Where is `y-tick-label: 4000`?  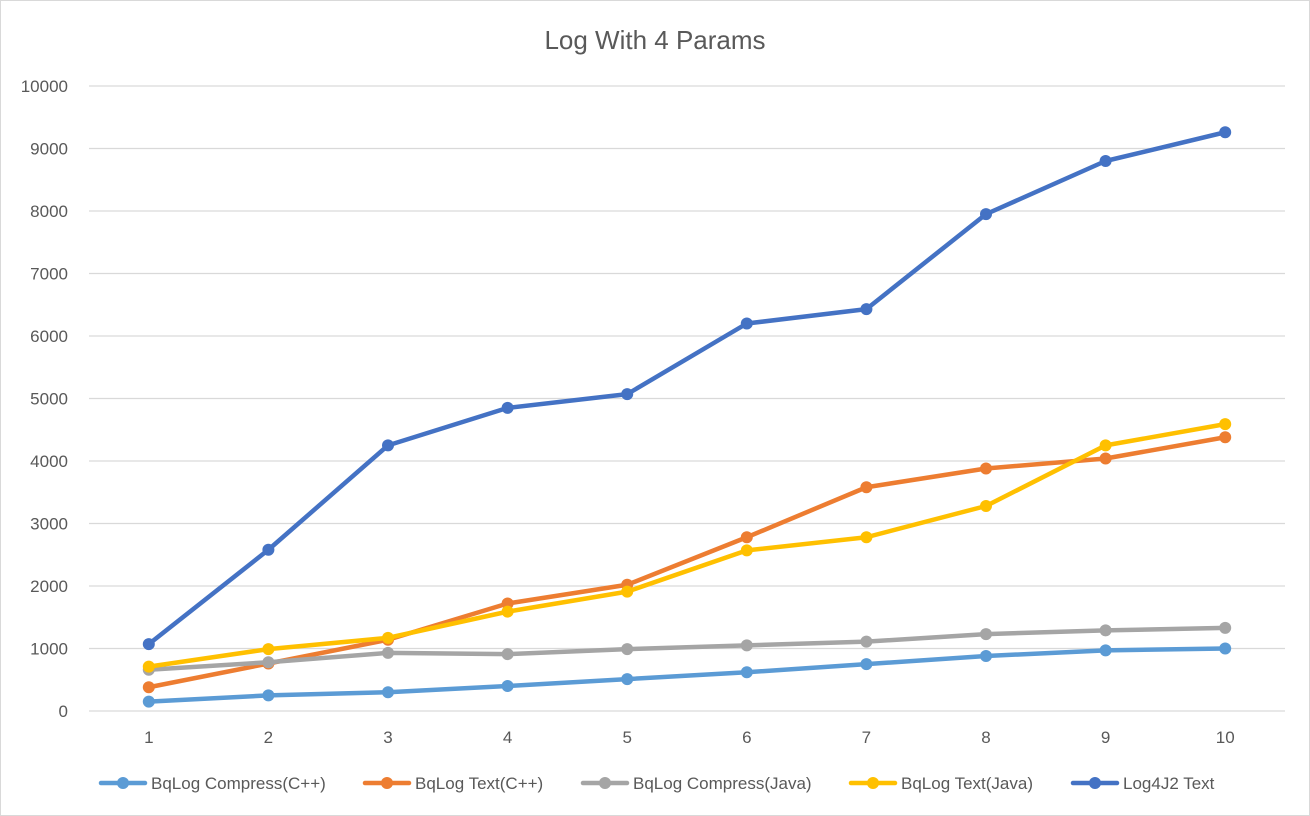 y-tick-label: 4000 is located at coordinates (49, 461).